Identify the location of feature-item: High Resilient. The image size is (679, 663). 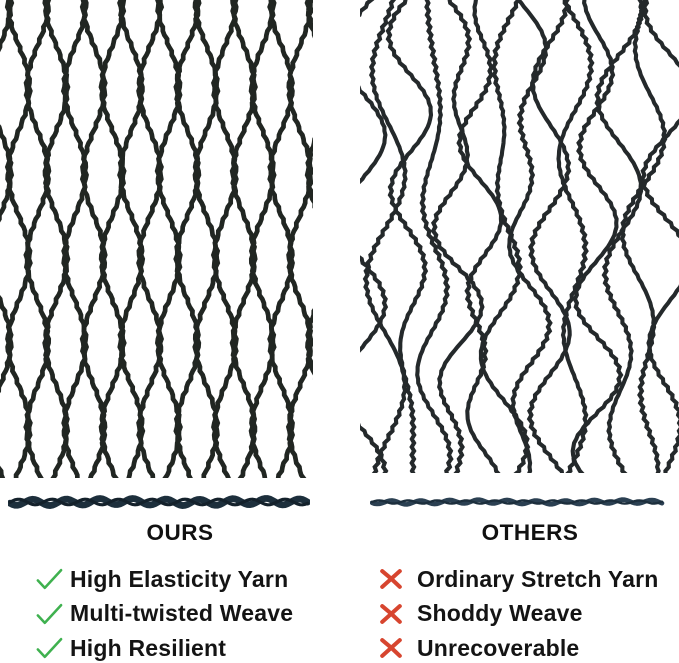
(164, 647).